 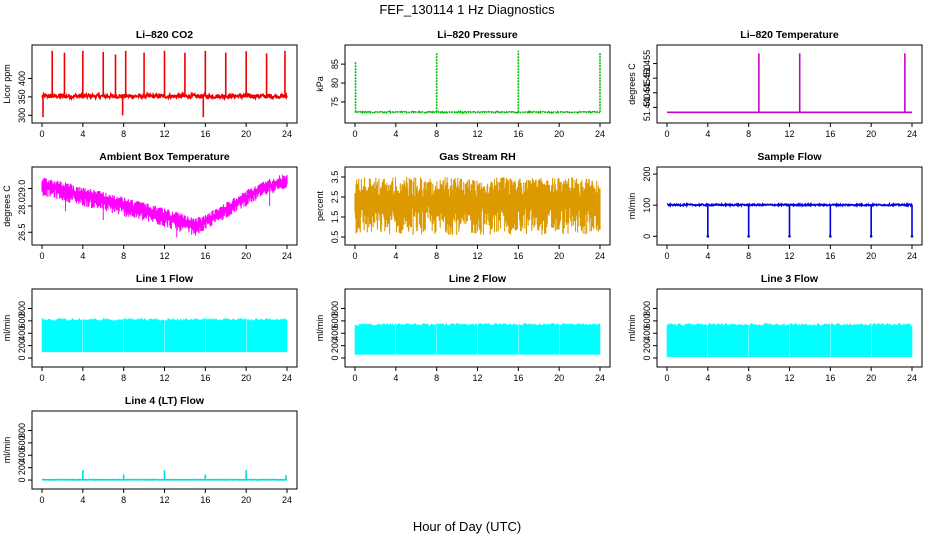 What do you see at coordinates (150, 84) in the screenshot?
I see `chart-panel: Li–820 CO2 Licor ppm 0 4 8 12 16 20 24 300 350 400` at bounding box center [150, 84].